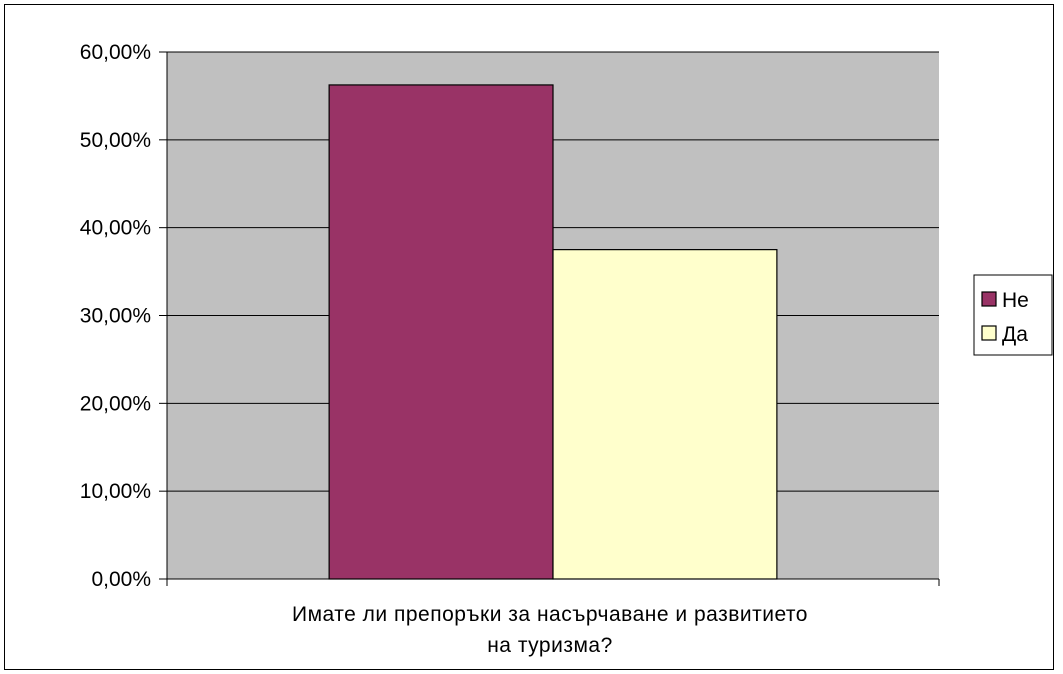 This screenshot has width=1063, height=674. Describe the element at coordinates (115, 140) in the screenshot. I see `y-tick-label: 50,00%` at that location.